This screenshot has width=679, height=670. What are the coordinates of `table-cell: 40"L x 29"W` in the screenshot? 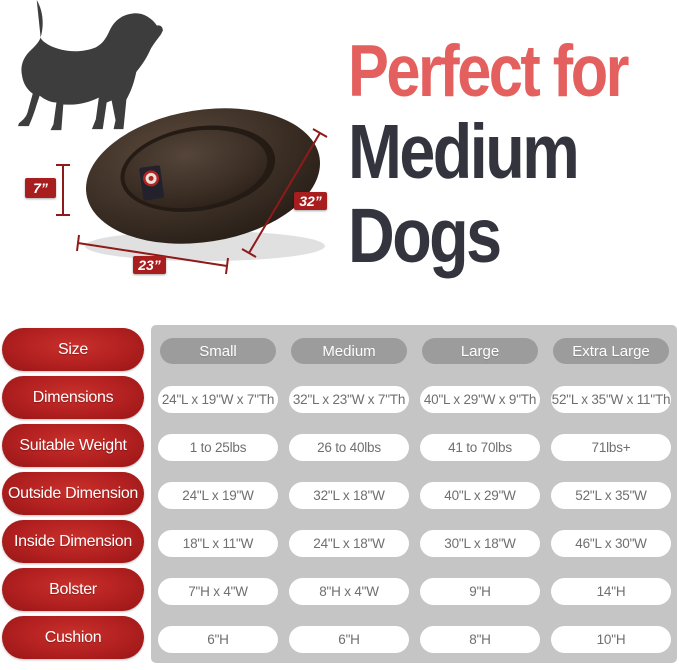 It's located at (480, 495).